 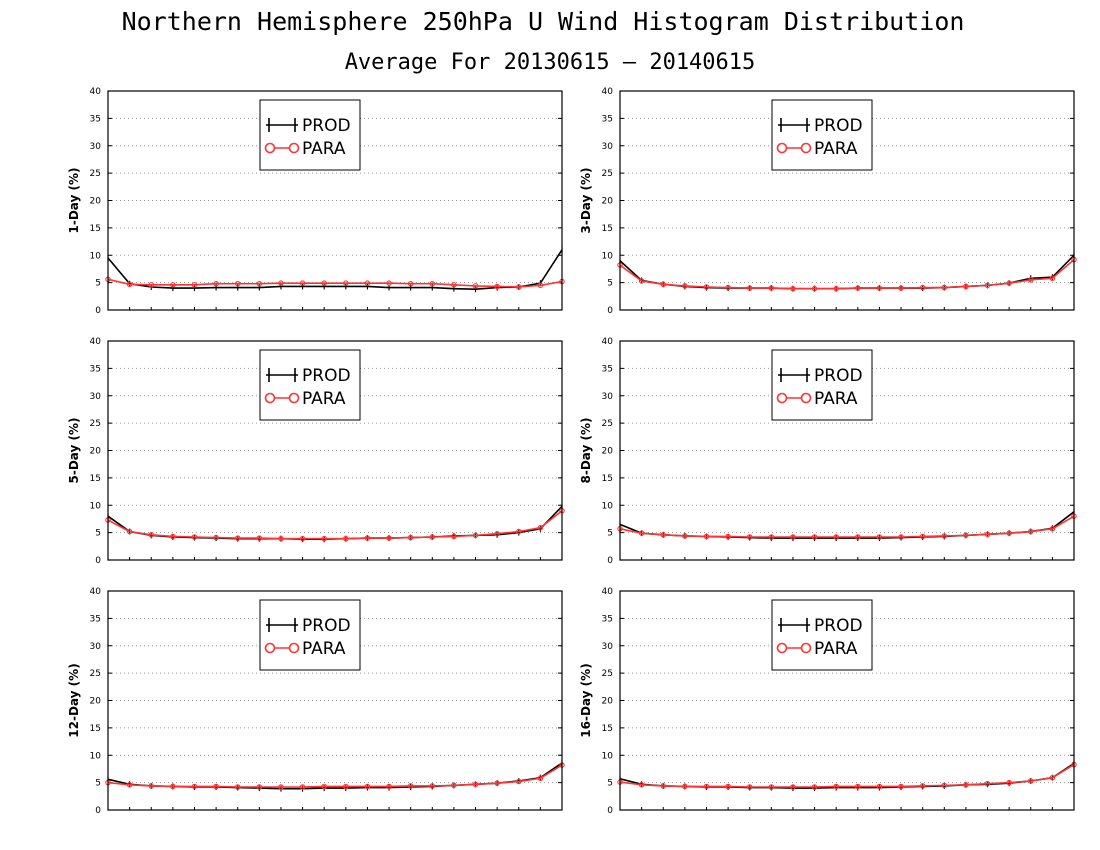 What do you see at coordinates (828, 201) in the screenshot?
I see `chart-panel-2: 0 5 10 15 20 25 30 35 40 3-Day (%) PROD PARA` at bounding box center [828, 201].